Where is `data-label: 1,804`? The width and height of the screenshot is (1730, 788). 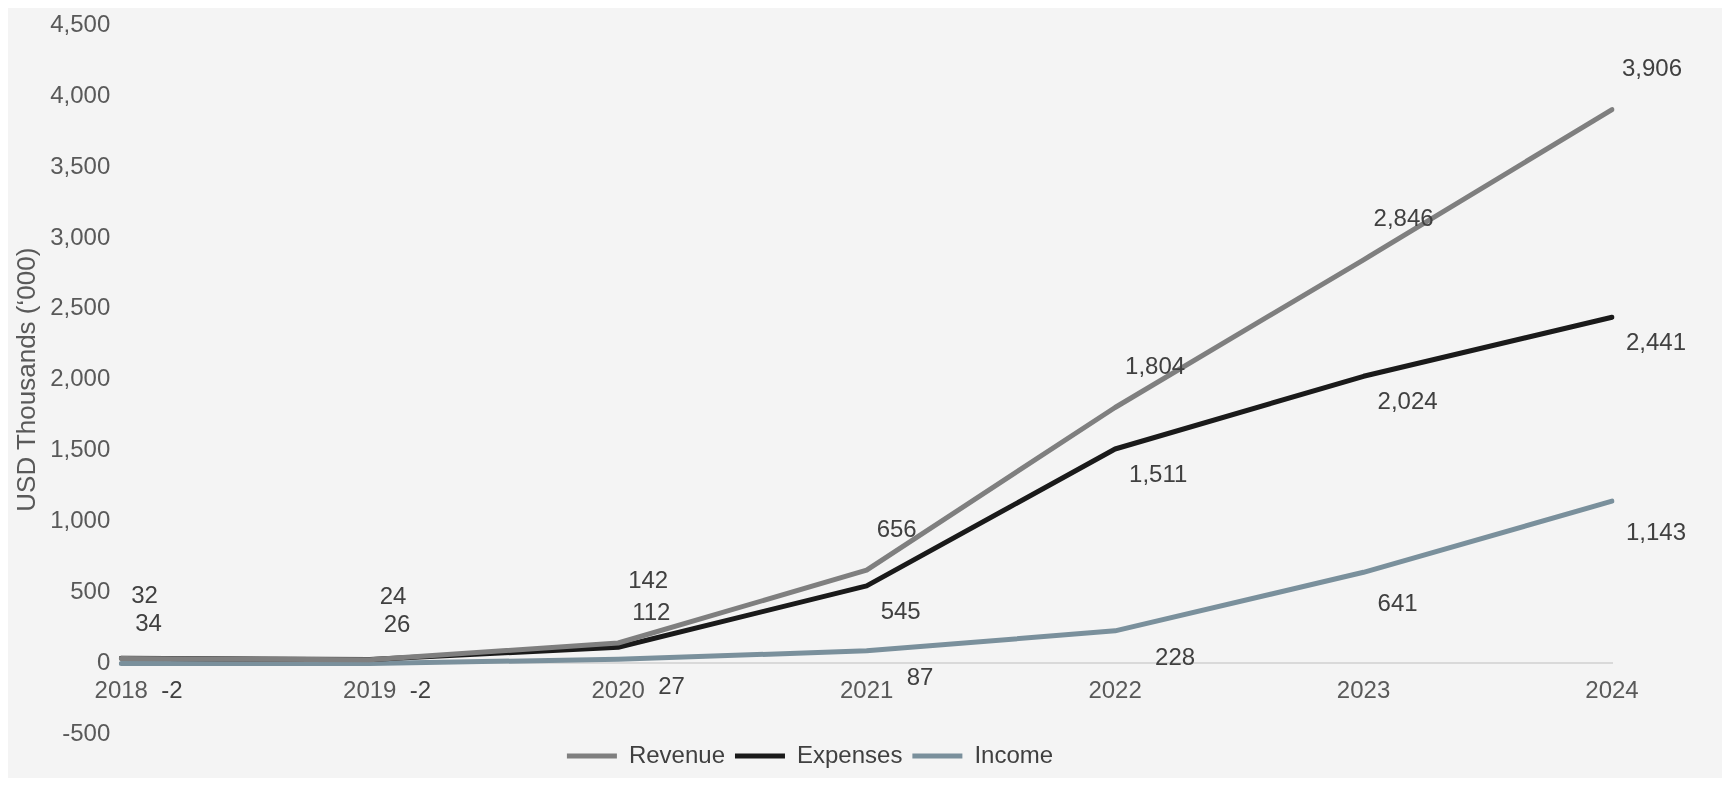
data-label: 1,804 is located at coordinates (1155, 366).